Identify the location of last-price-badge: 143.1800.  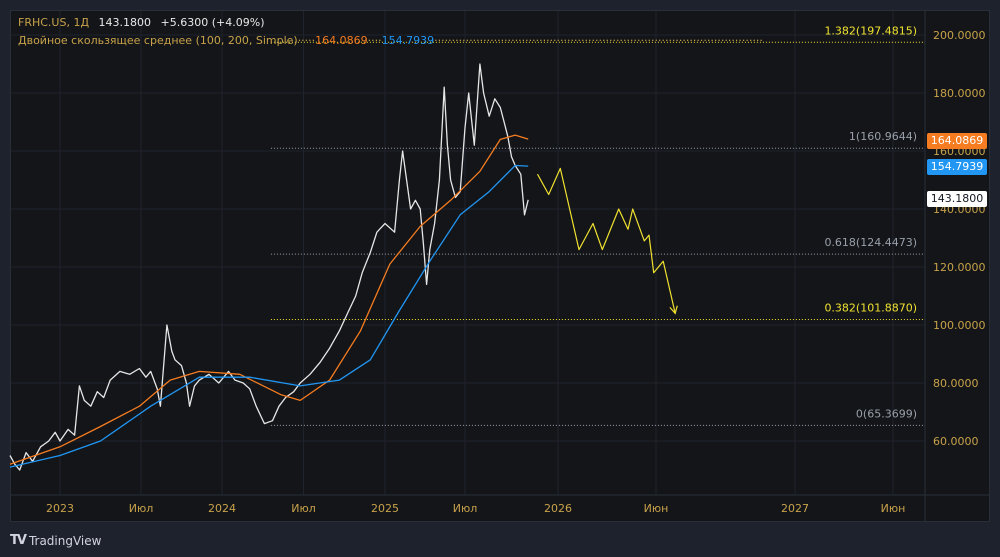
(957, 199).